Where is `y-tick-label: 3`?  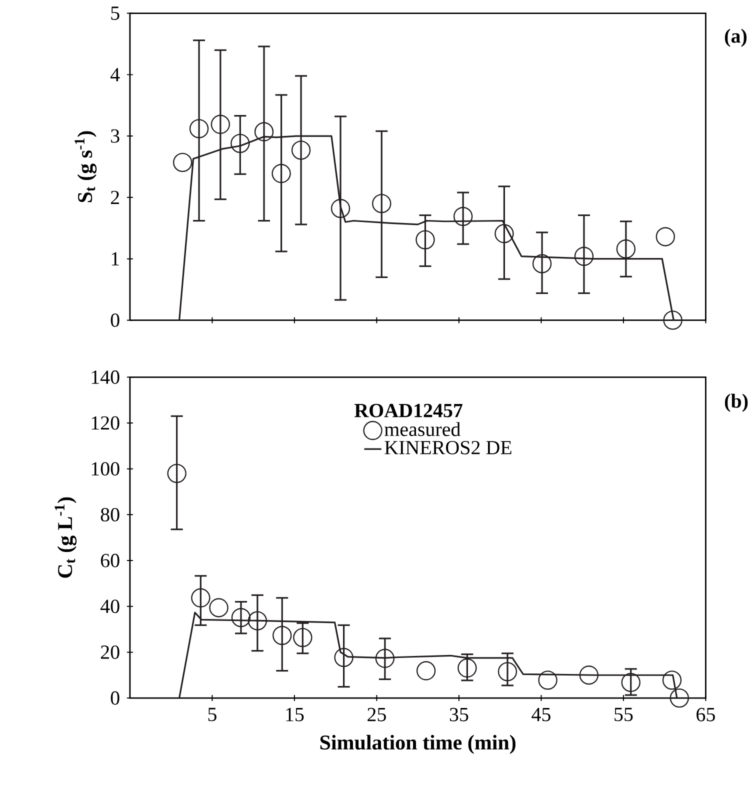 y-tick-label: 3 is located at coordinates (115, 136).